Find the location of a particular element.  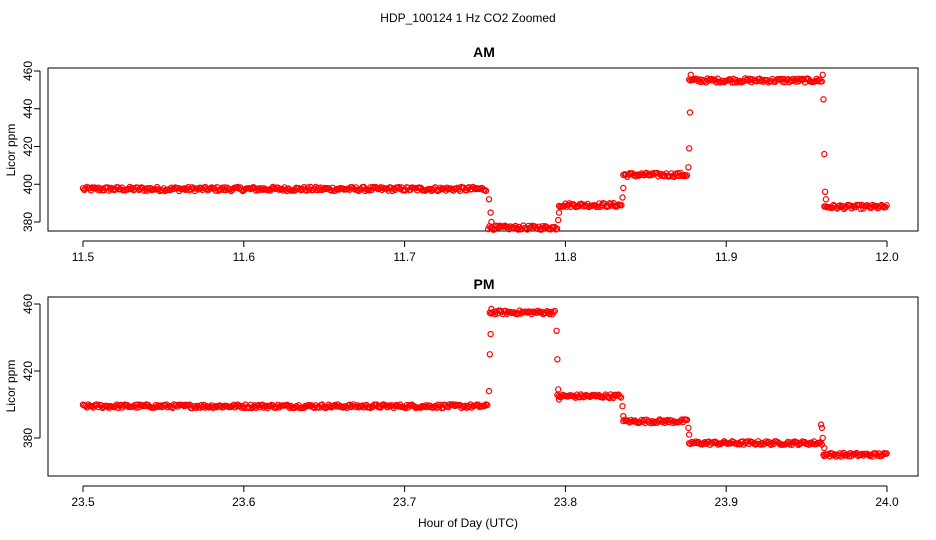

pm-x-tick-label: 24.0 is located at coordinates (887, 502).